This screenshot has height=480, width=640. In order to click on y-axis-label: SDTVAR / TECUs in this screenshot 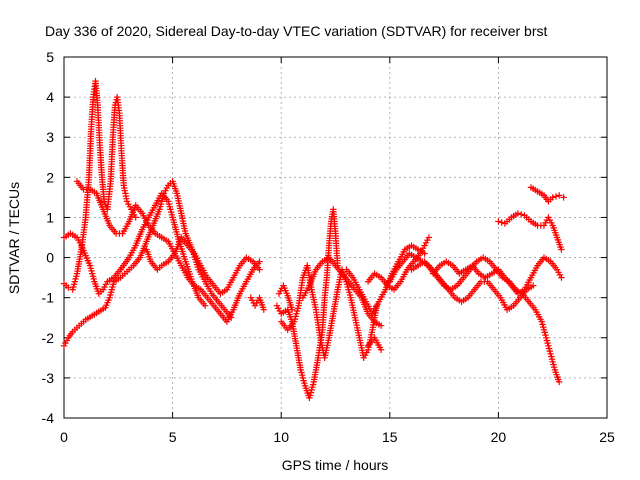, I will do `click(14, 238)`.